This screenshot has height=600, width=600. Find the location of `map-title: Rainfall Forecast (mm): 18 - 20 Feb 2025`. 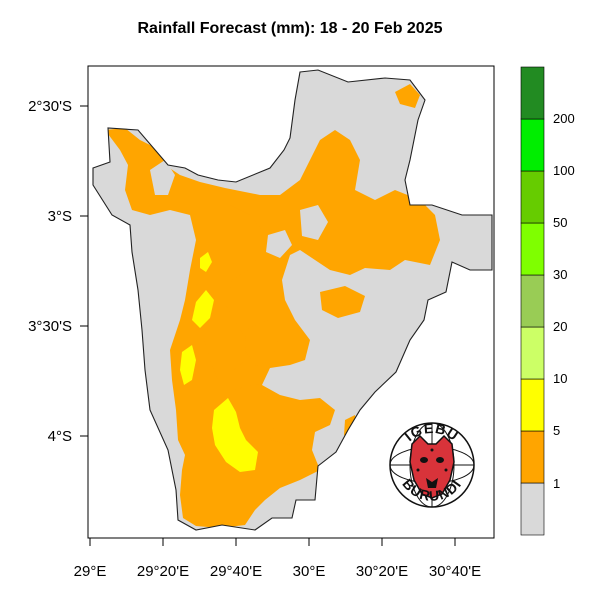

map-title: Rainfall Forecast (mm): 18 - 20 Feb 2025 is located at coordinates (290, 28).